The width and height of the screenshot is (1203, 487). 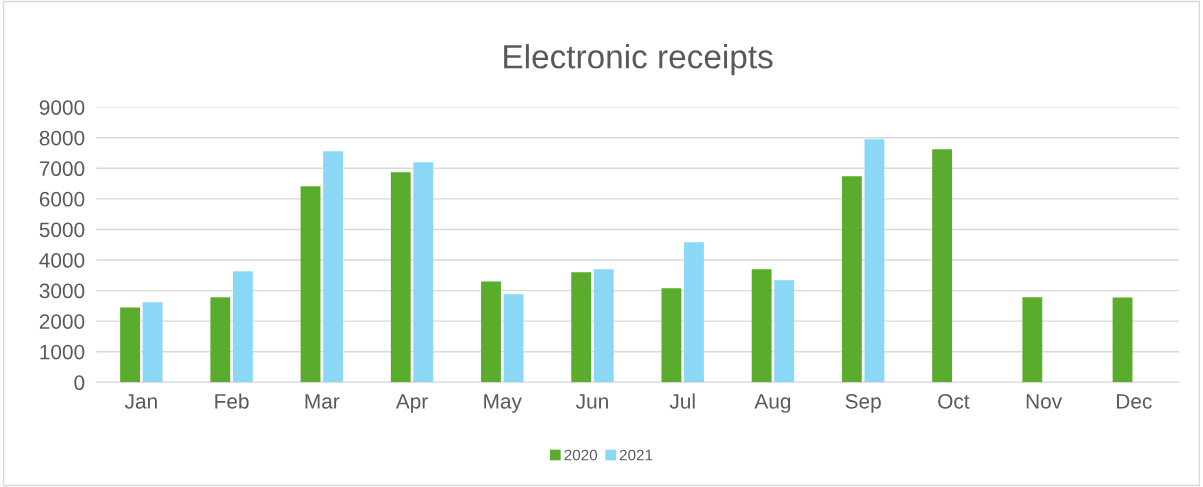 I want to click on x-tick-label: Sep, so click(x=863, y=403).